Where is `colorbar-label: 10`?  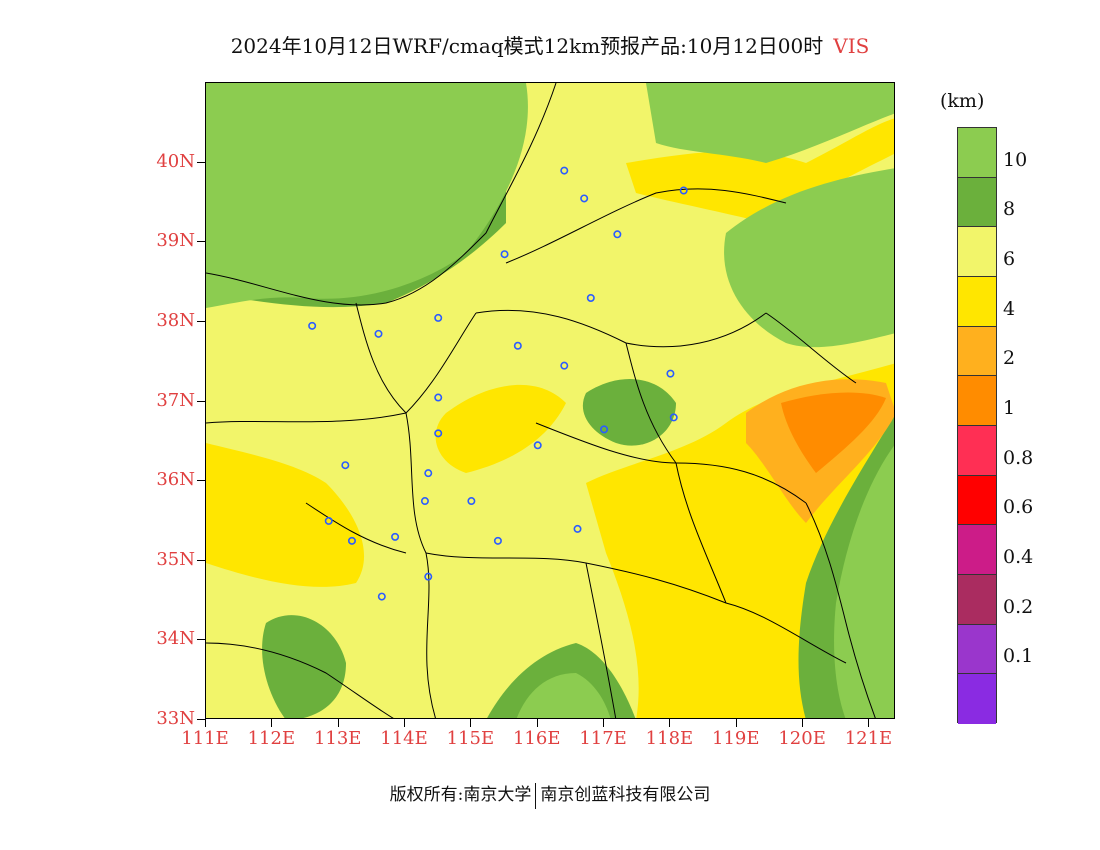 colorbar-label: 10 is located at coordinates (1015, 159).